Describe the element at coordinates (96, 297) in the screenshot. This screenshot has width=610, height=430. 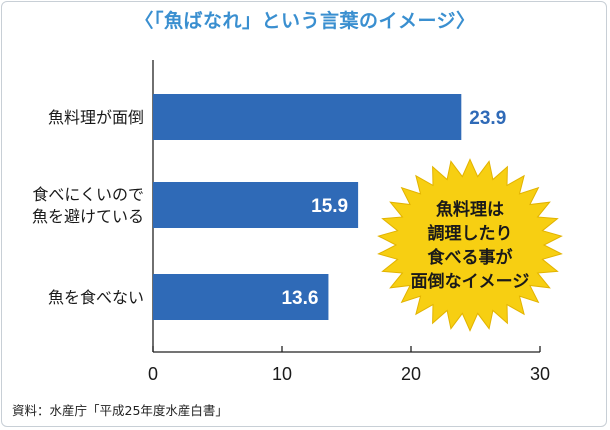
I see `category-label: 魚を食べない` at that location.